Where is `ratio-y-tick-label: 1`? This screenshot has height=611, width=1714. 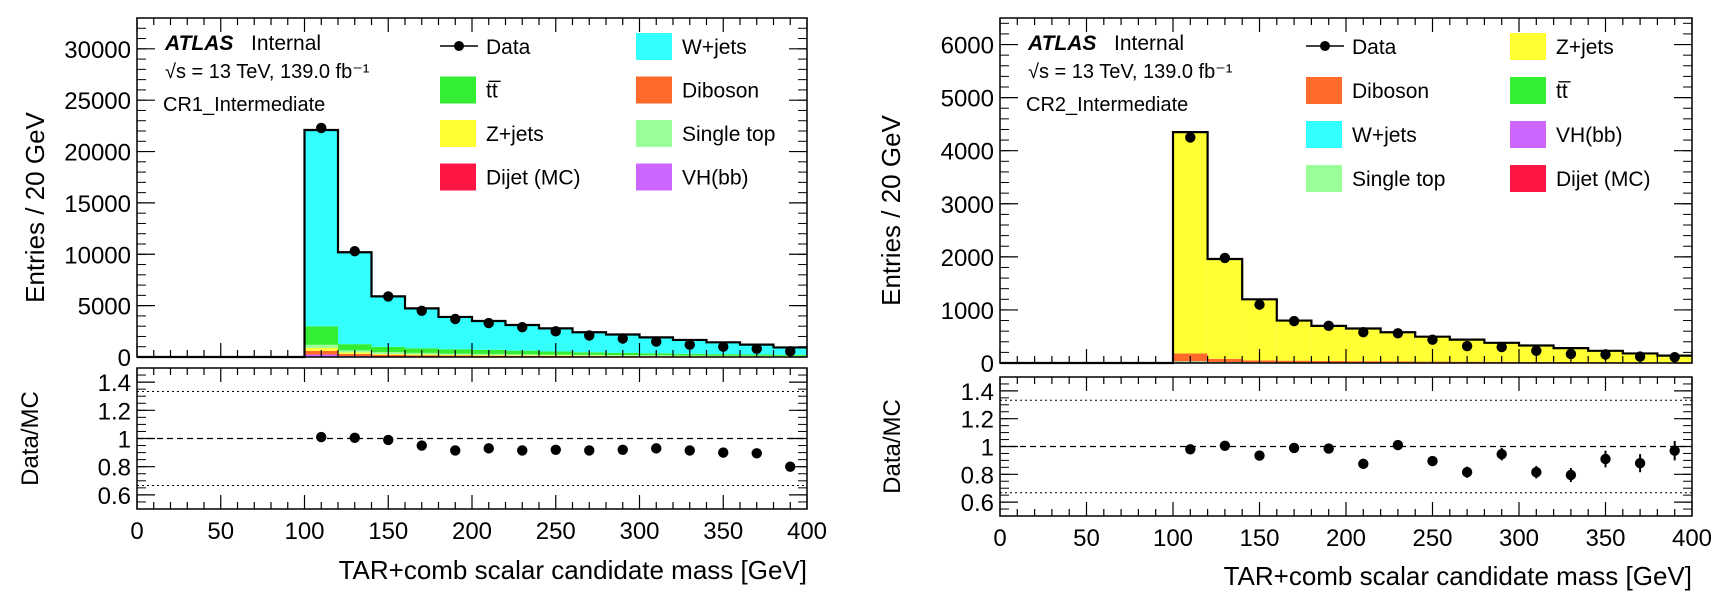 ratio-y-tick-label: 1 is located at coordinates (987, 448).